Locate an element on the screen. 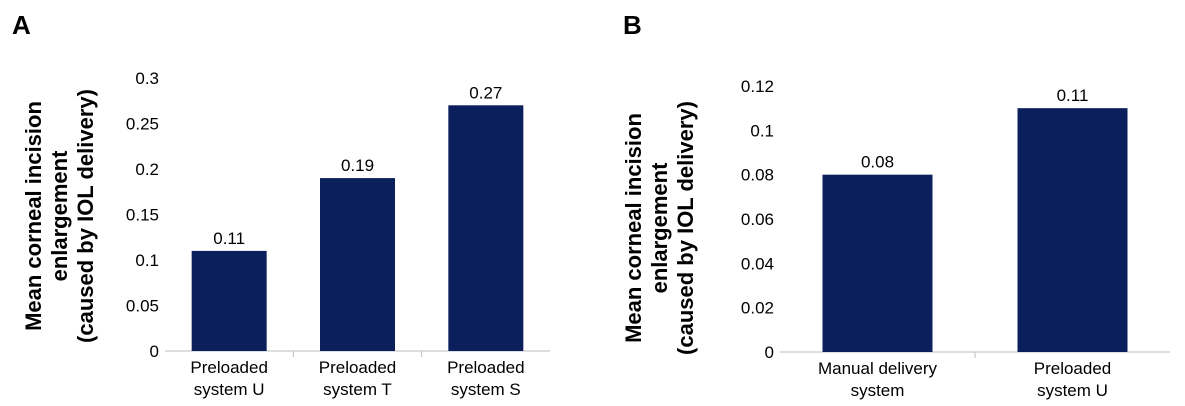 This screenshot has height=406, width=1185. data-label: 0.19 is located at coordinates (357, 165).